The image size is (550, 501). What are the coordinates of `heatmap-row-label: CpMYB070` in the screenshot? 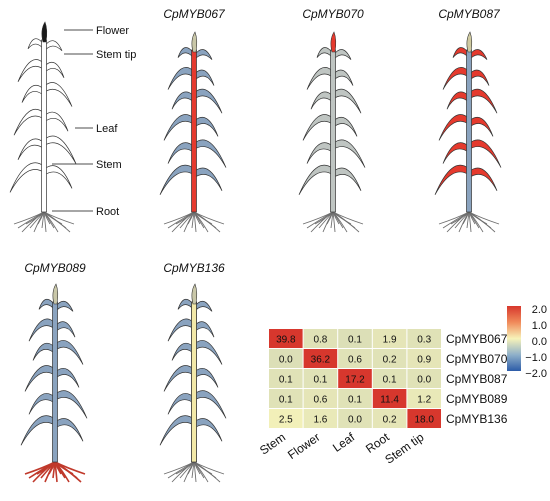 It's located at (477, 359).